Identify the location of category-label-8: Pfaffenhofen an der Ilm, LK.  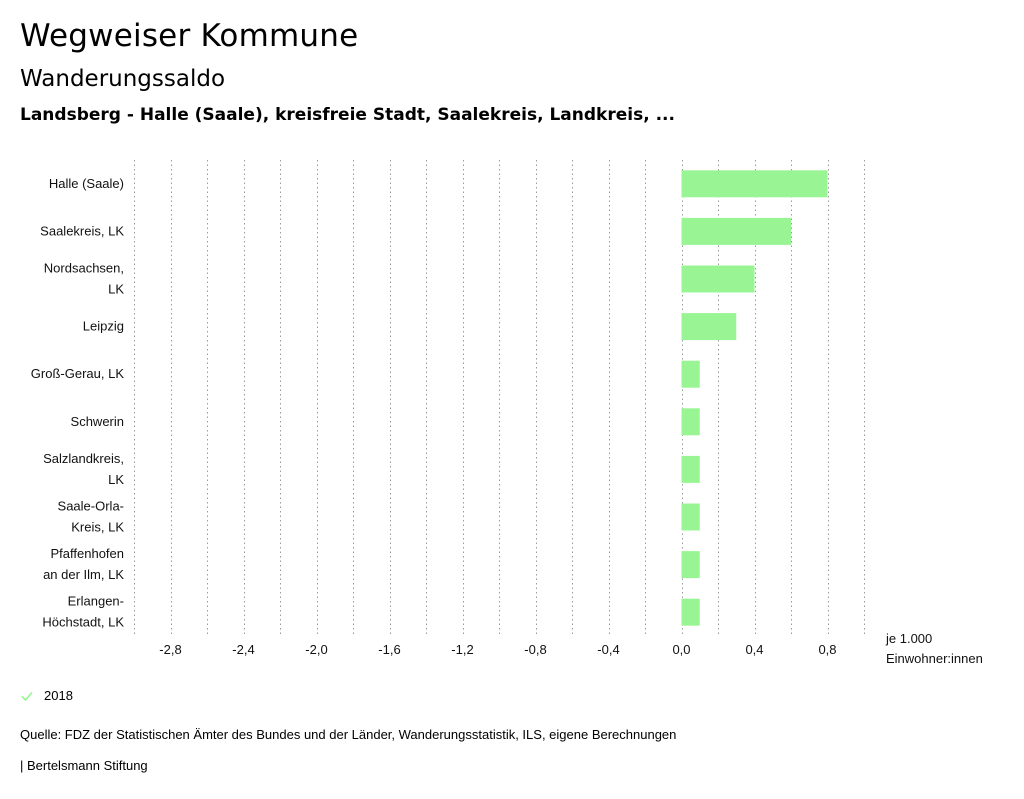
(83, 564).